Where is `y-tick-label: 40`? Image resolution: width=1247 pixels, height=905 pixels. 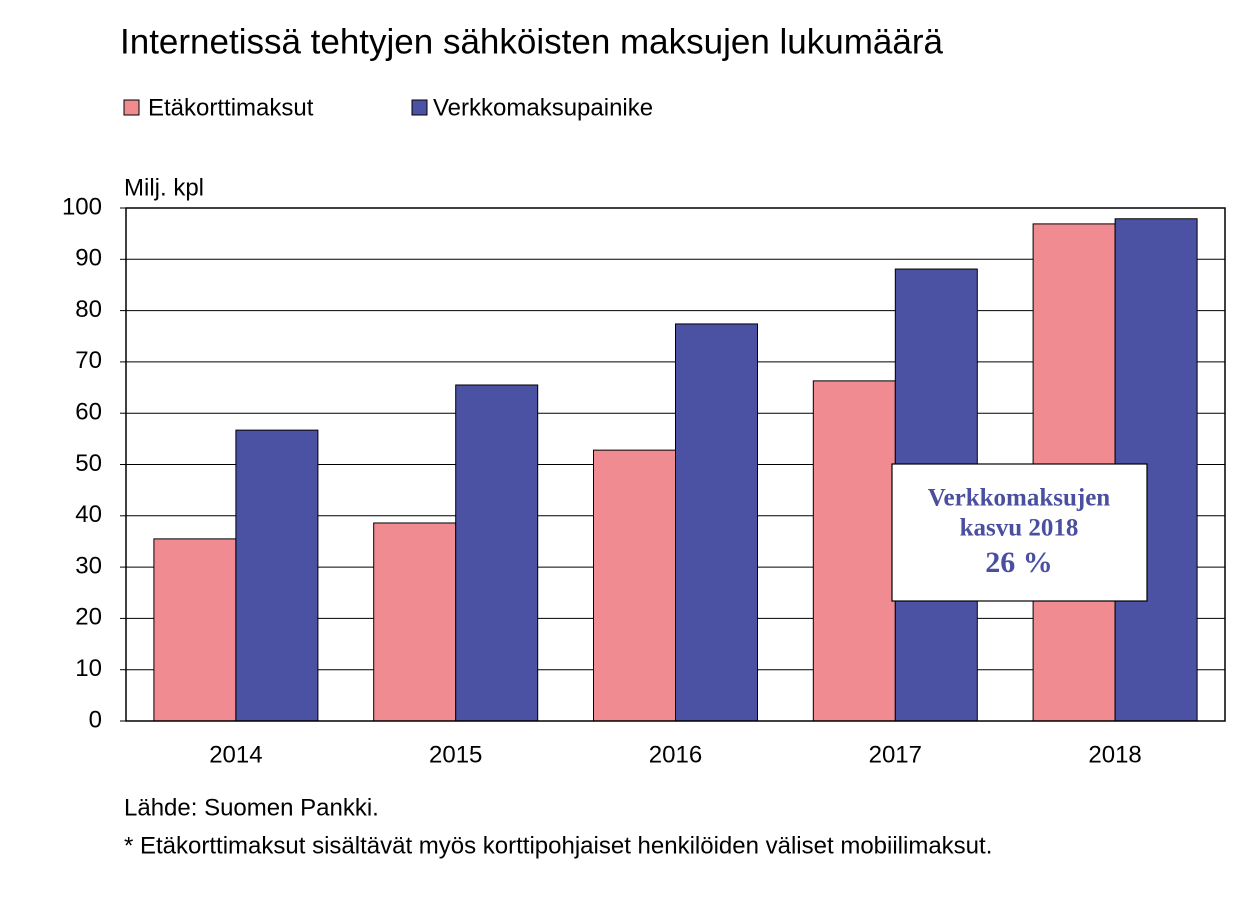
y-tick-label: 40 is located at coordinates (88, 514).